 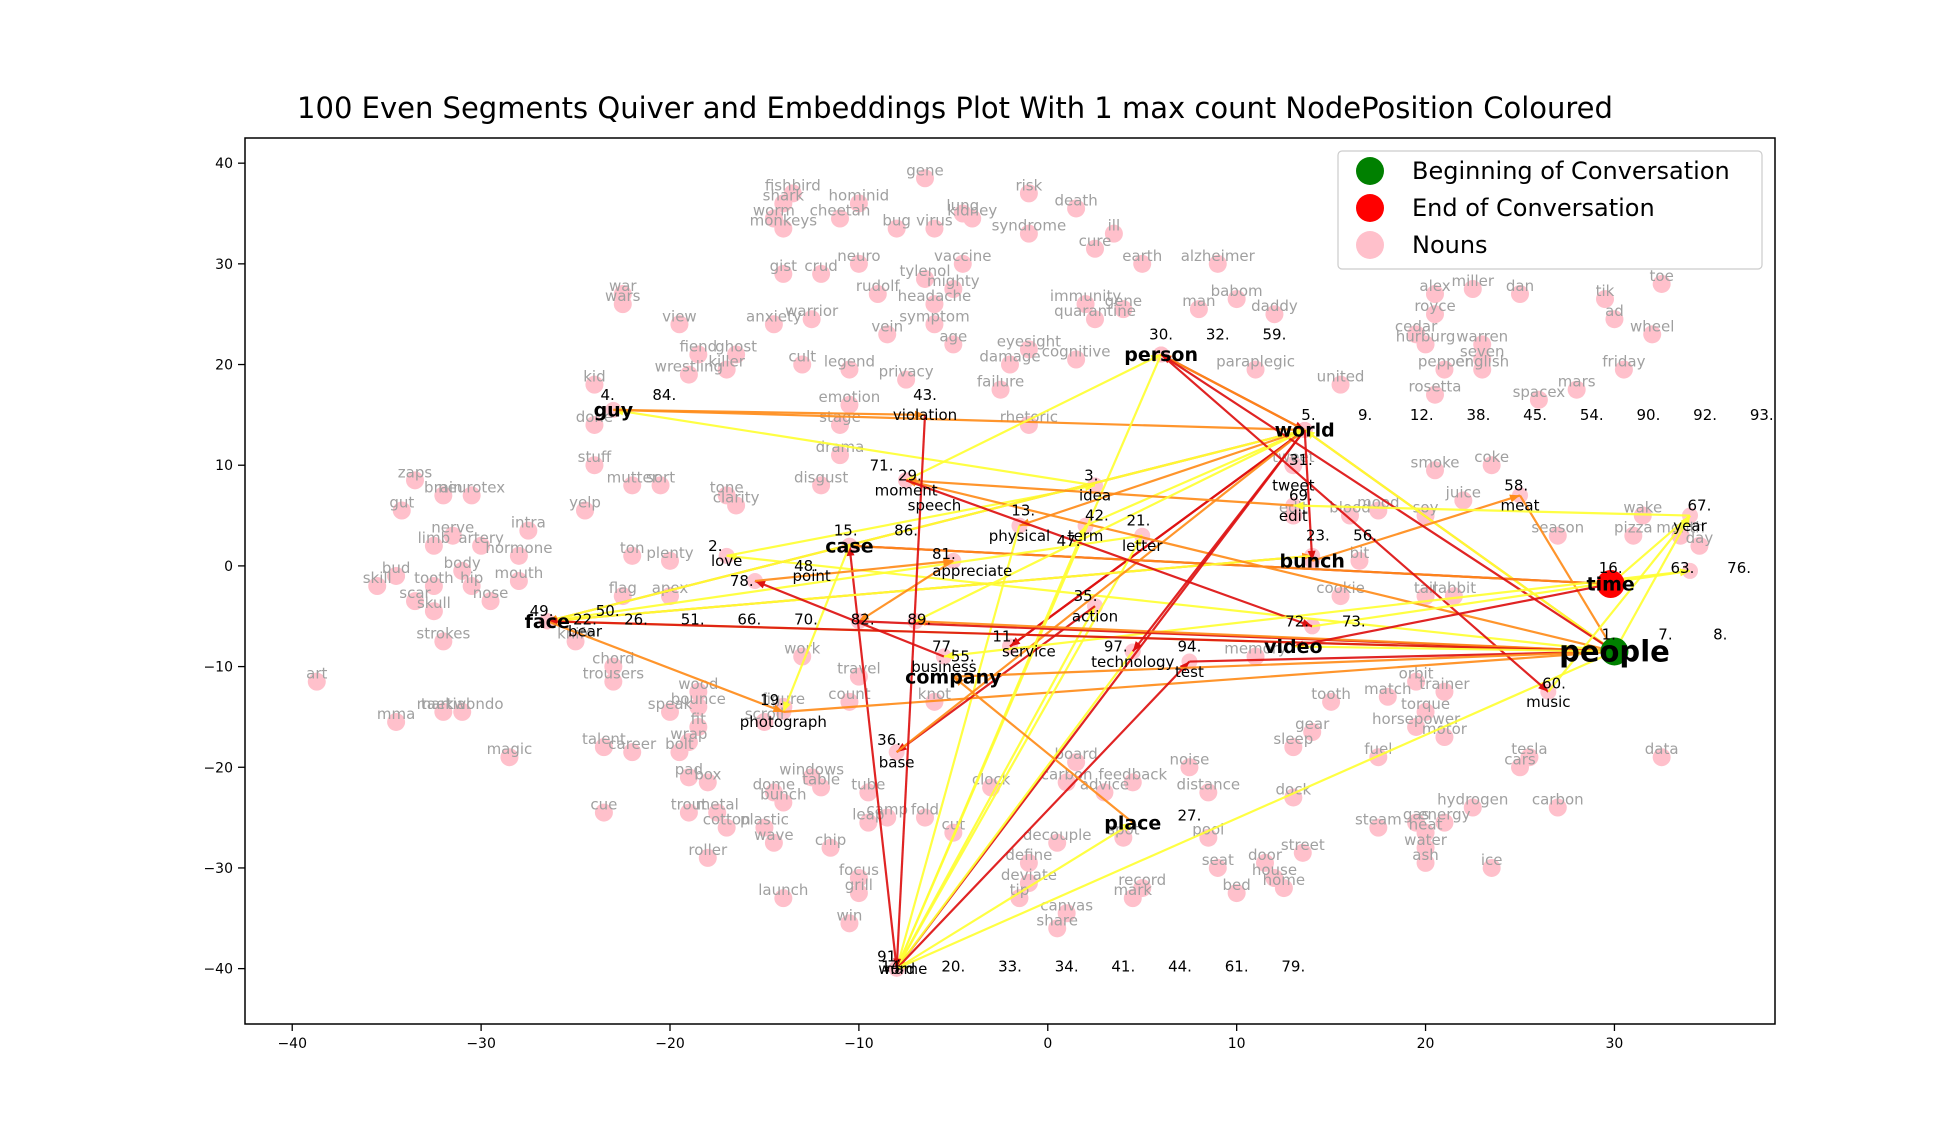 I want to click on noun-label: war, so click(x=623, y=286).